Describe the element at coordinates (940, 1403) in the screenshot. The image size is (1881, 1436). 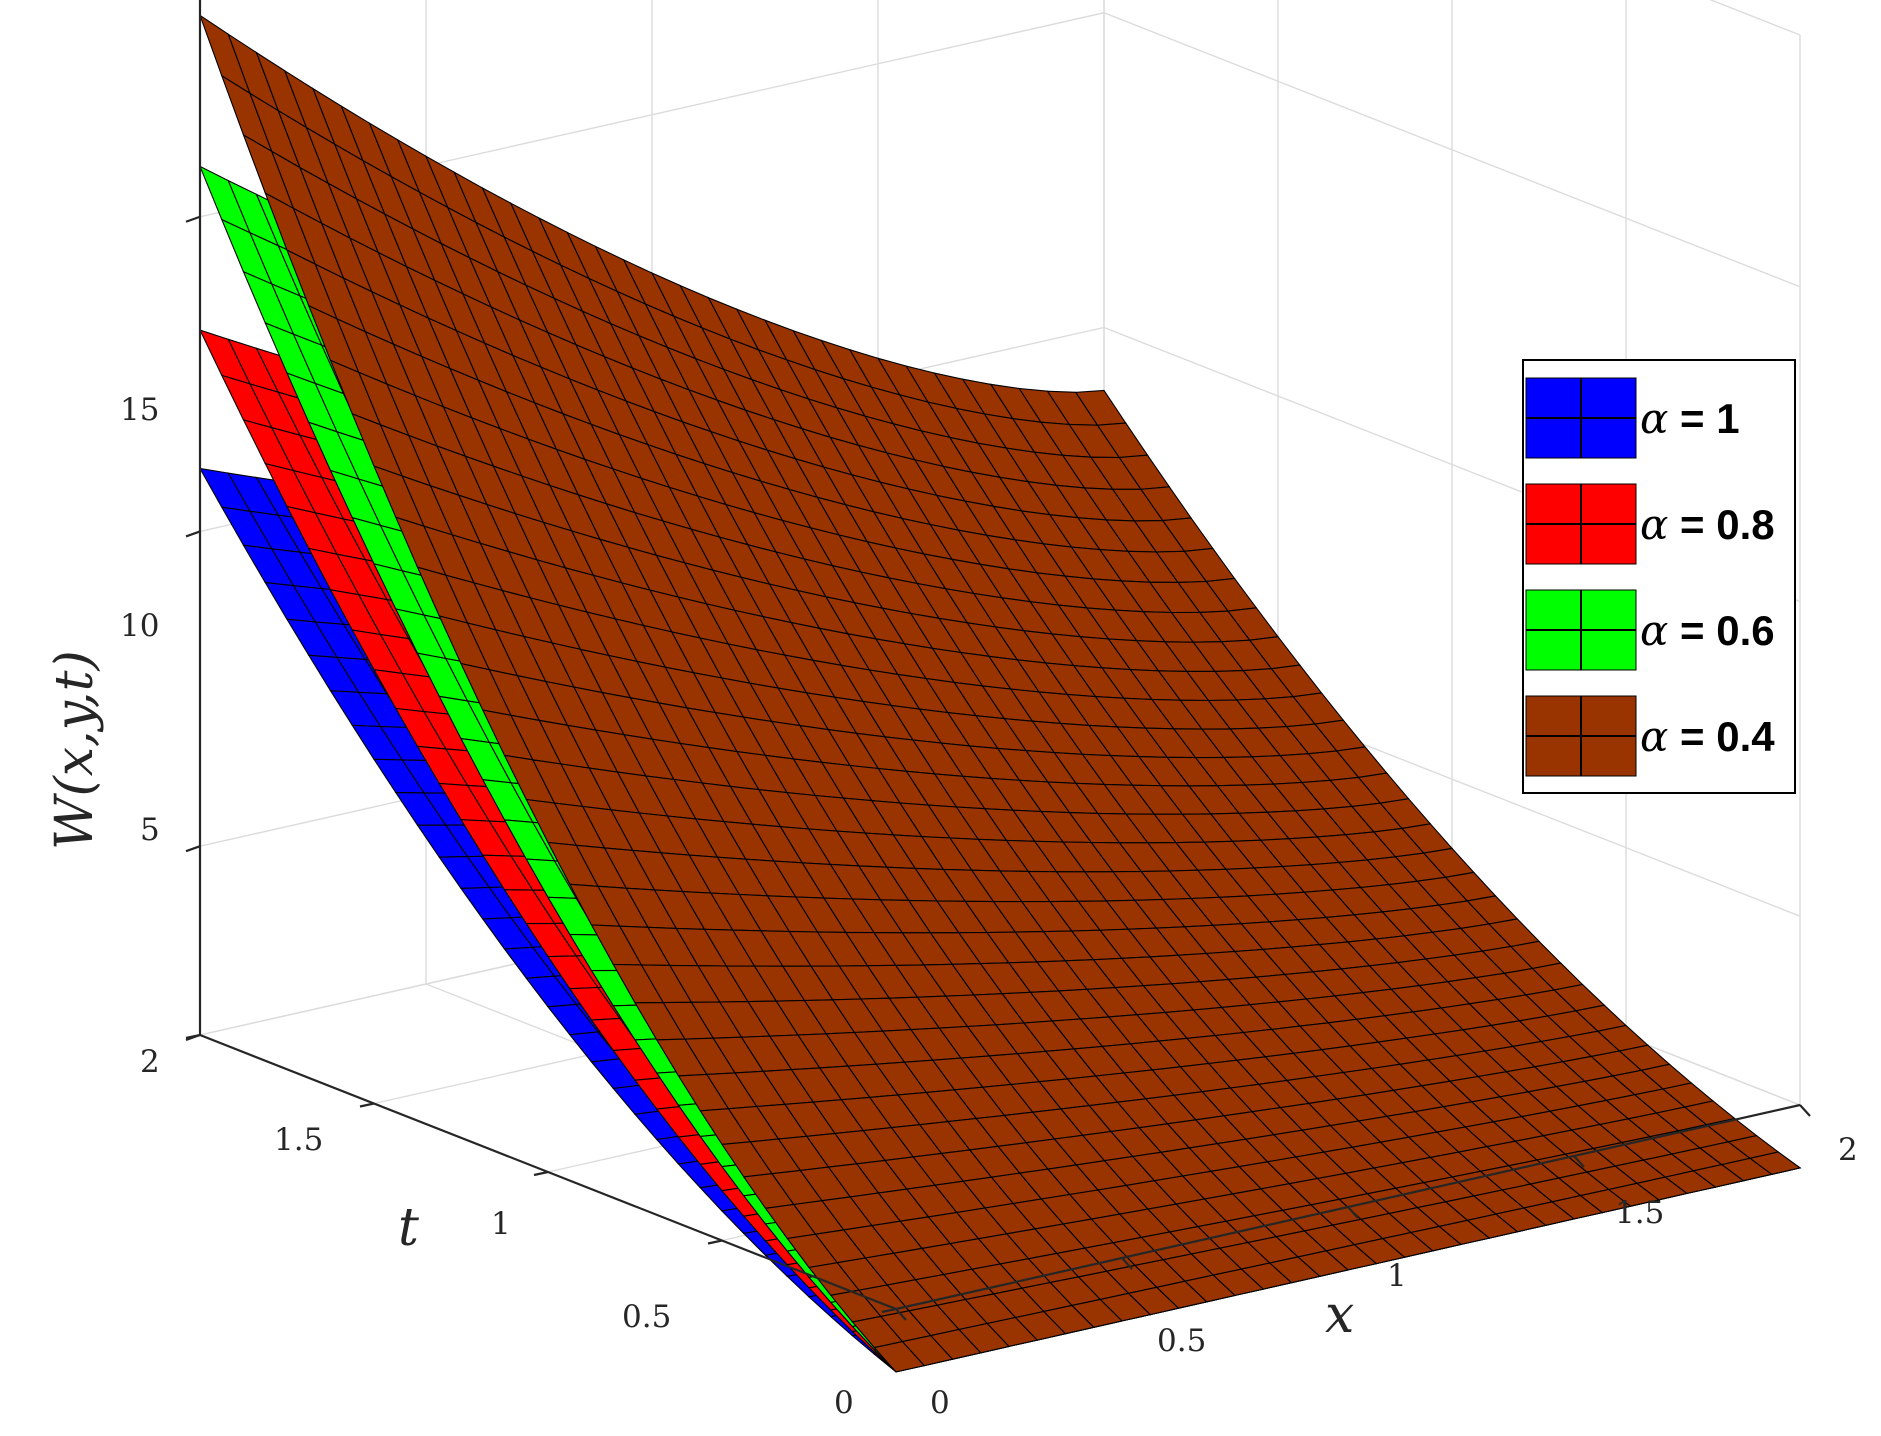
I see `x-tick-0: 0` at that location.